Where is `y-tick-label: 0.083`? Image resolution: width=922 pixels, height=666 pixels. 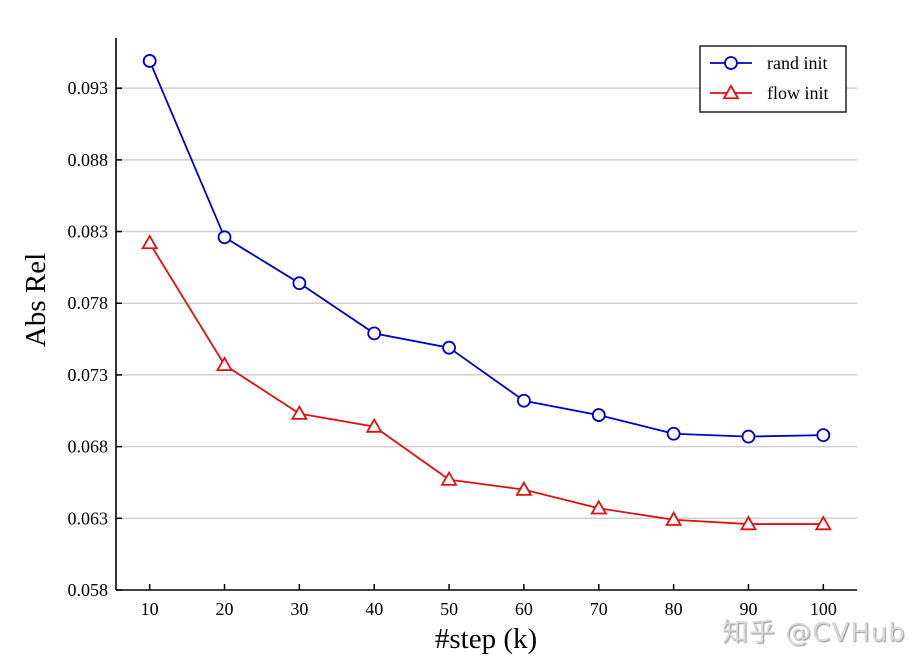 y-tick-label: 0.083 is located at coordinates (88, 232).